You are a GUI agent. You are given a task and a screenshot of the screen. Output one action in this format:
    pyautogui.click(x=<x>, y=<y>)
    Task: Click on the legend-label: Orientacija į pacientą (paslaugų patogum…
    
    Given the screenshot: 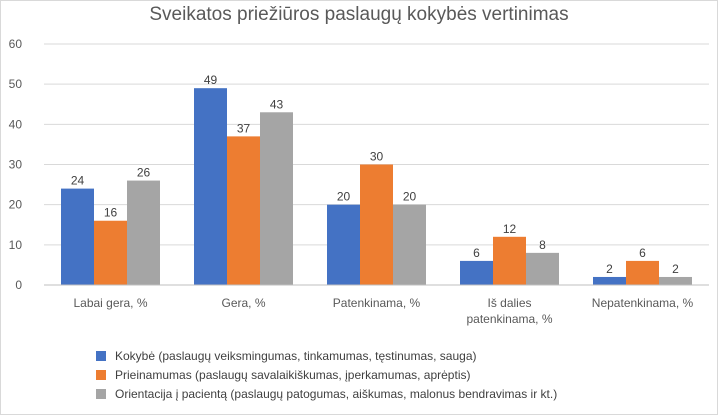 What is the action you would take?
    pyautogui.click(x=336, y=393)
    